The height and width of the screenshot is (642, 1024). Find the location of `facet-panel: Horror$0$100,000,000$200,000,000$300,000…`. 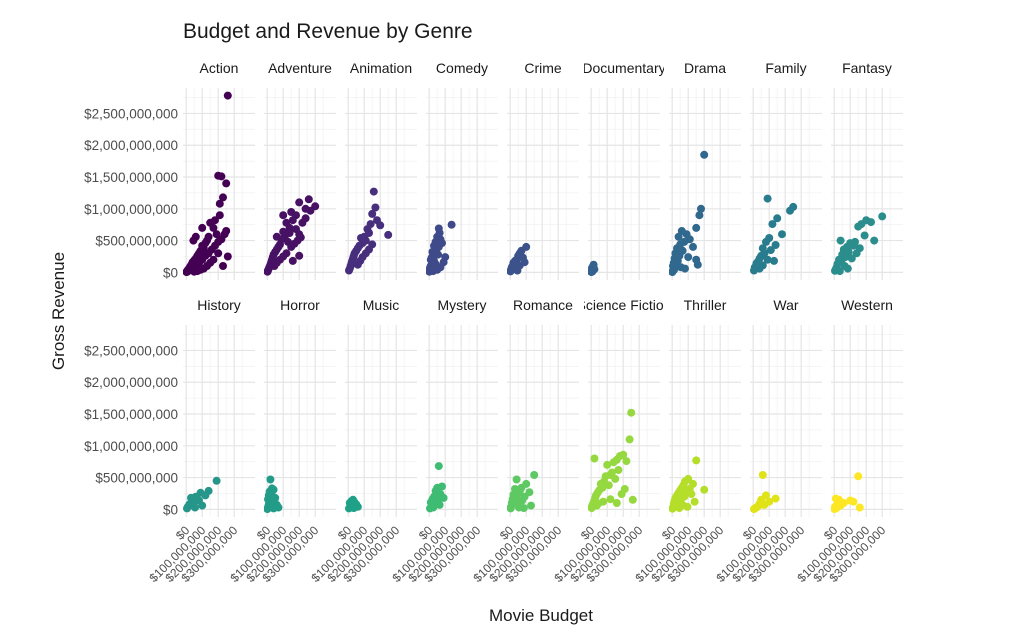

facet-panel: Horror$0$100,000,000$200,000,000$300,000… is located at coordinates (282, 441).